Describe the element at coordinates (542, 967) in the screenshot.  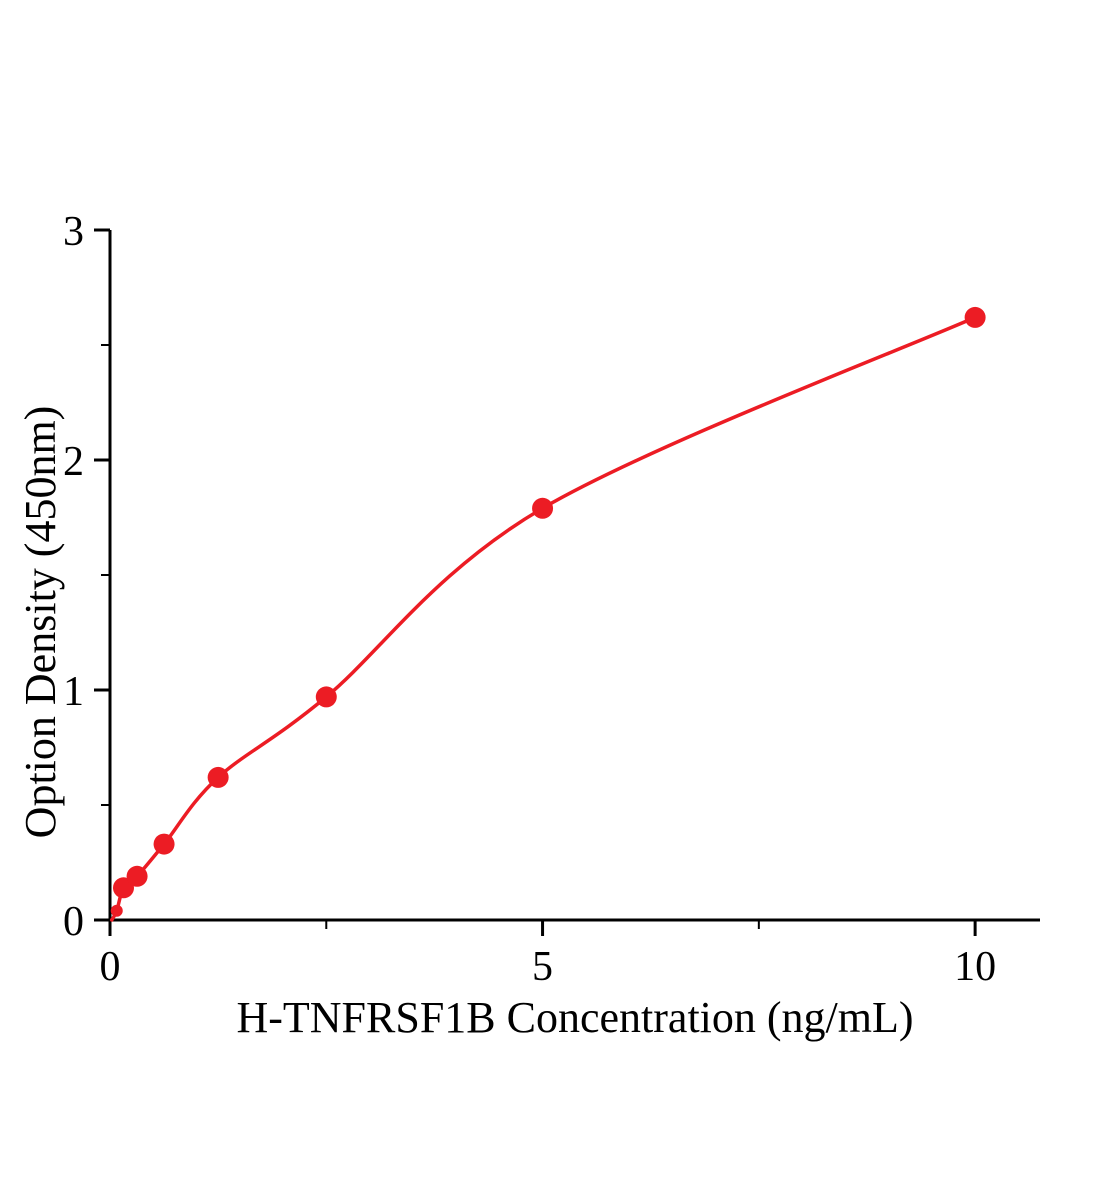
I see `x-tick-label: 5` at that location.